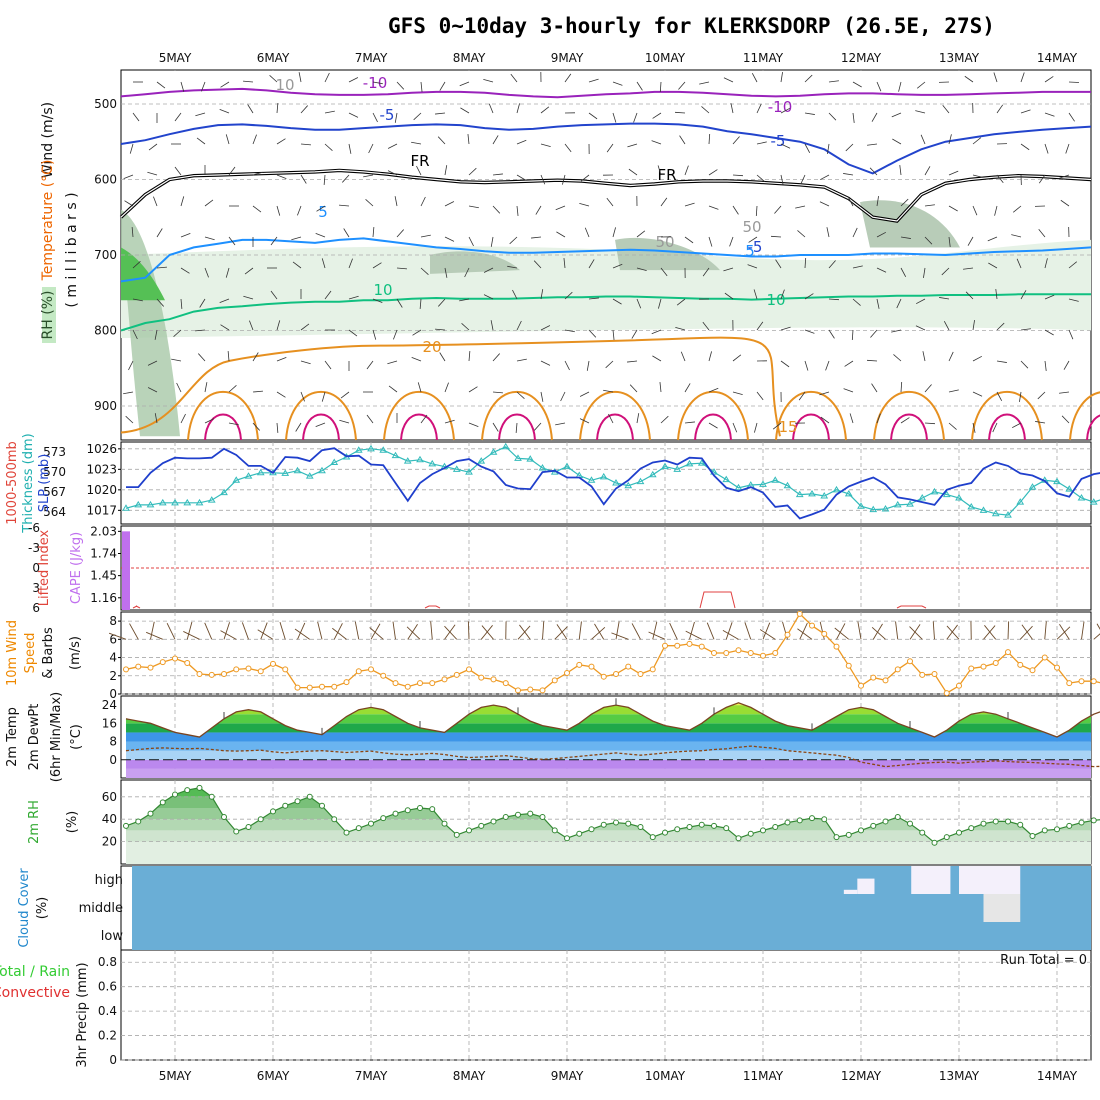  I want to click on series-line-slp_thick, so click(612, 481).